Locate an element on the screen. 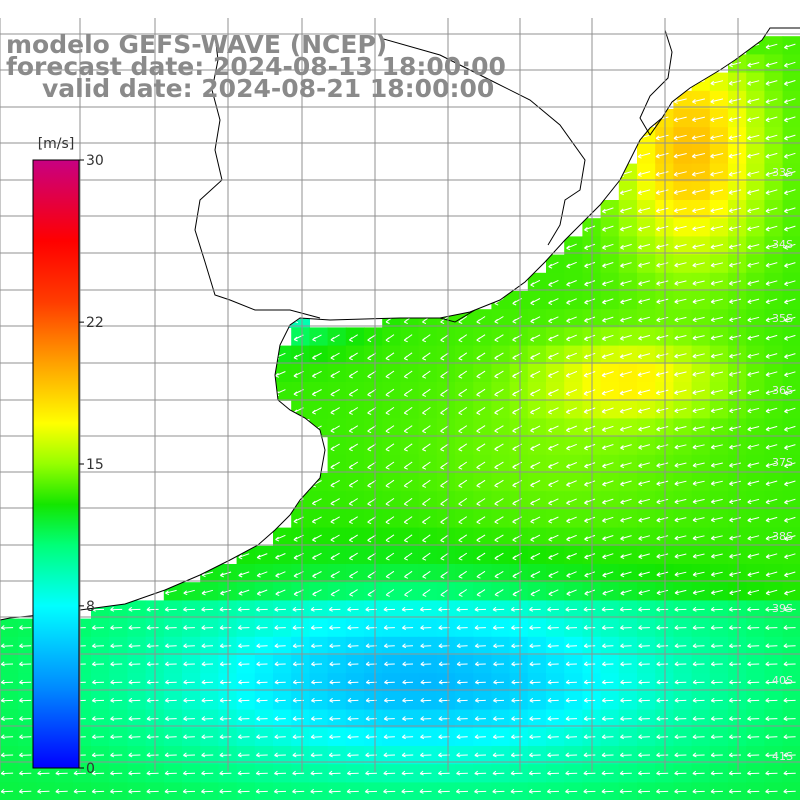  colorbar-tick-label: 15 is located at coordinates (95, 465).